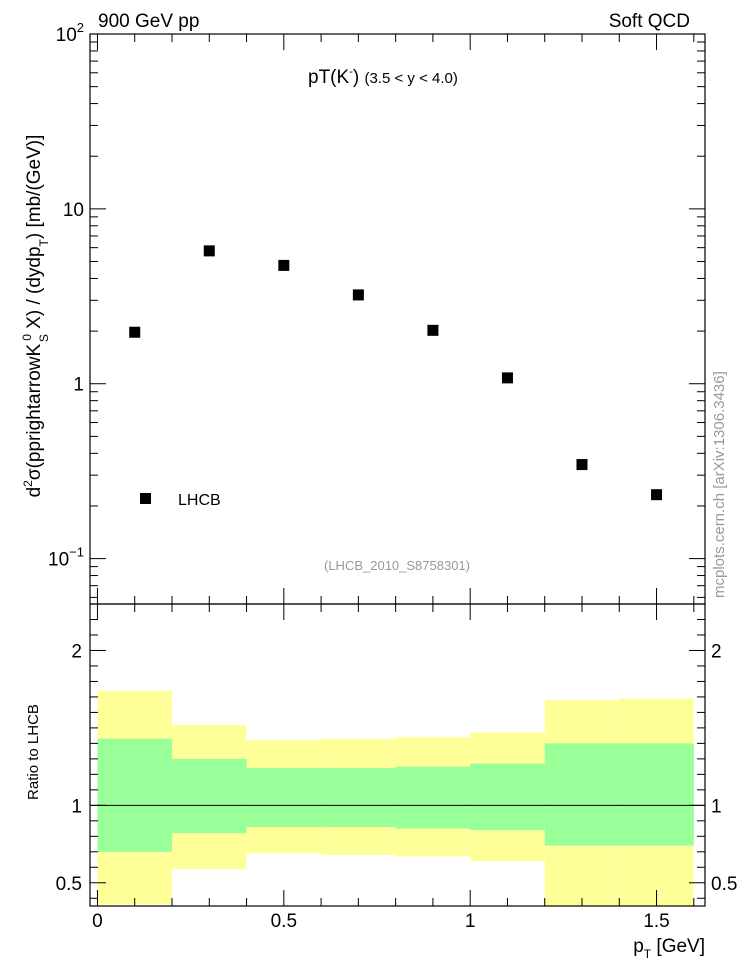 The image size is (746, 972). What do you see at coordinates (649, 21) in the screenshot?
I see `header-right: Soft QCD` at bounding box center [649, 21].